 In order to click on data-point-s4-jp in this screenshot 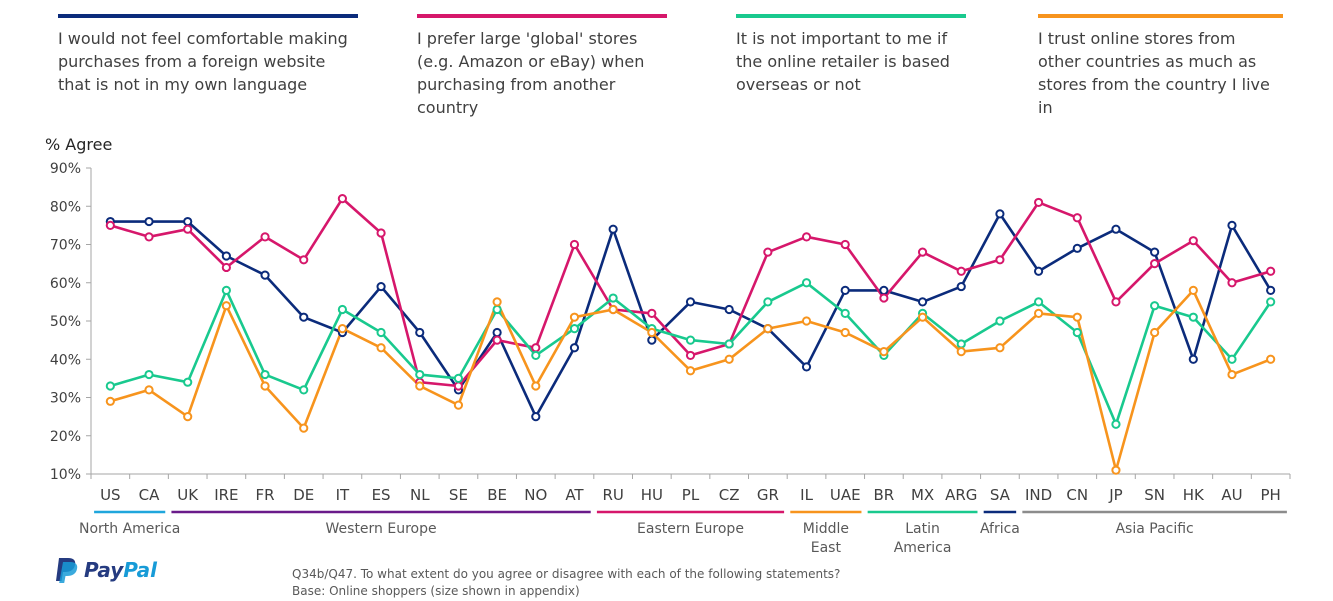, I will do `click(1116, 470)`.